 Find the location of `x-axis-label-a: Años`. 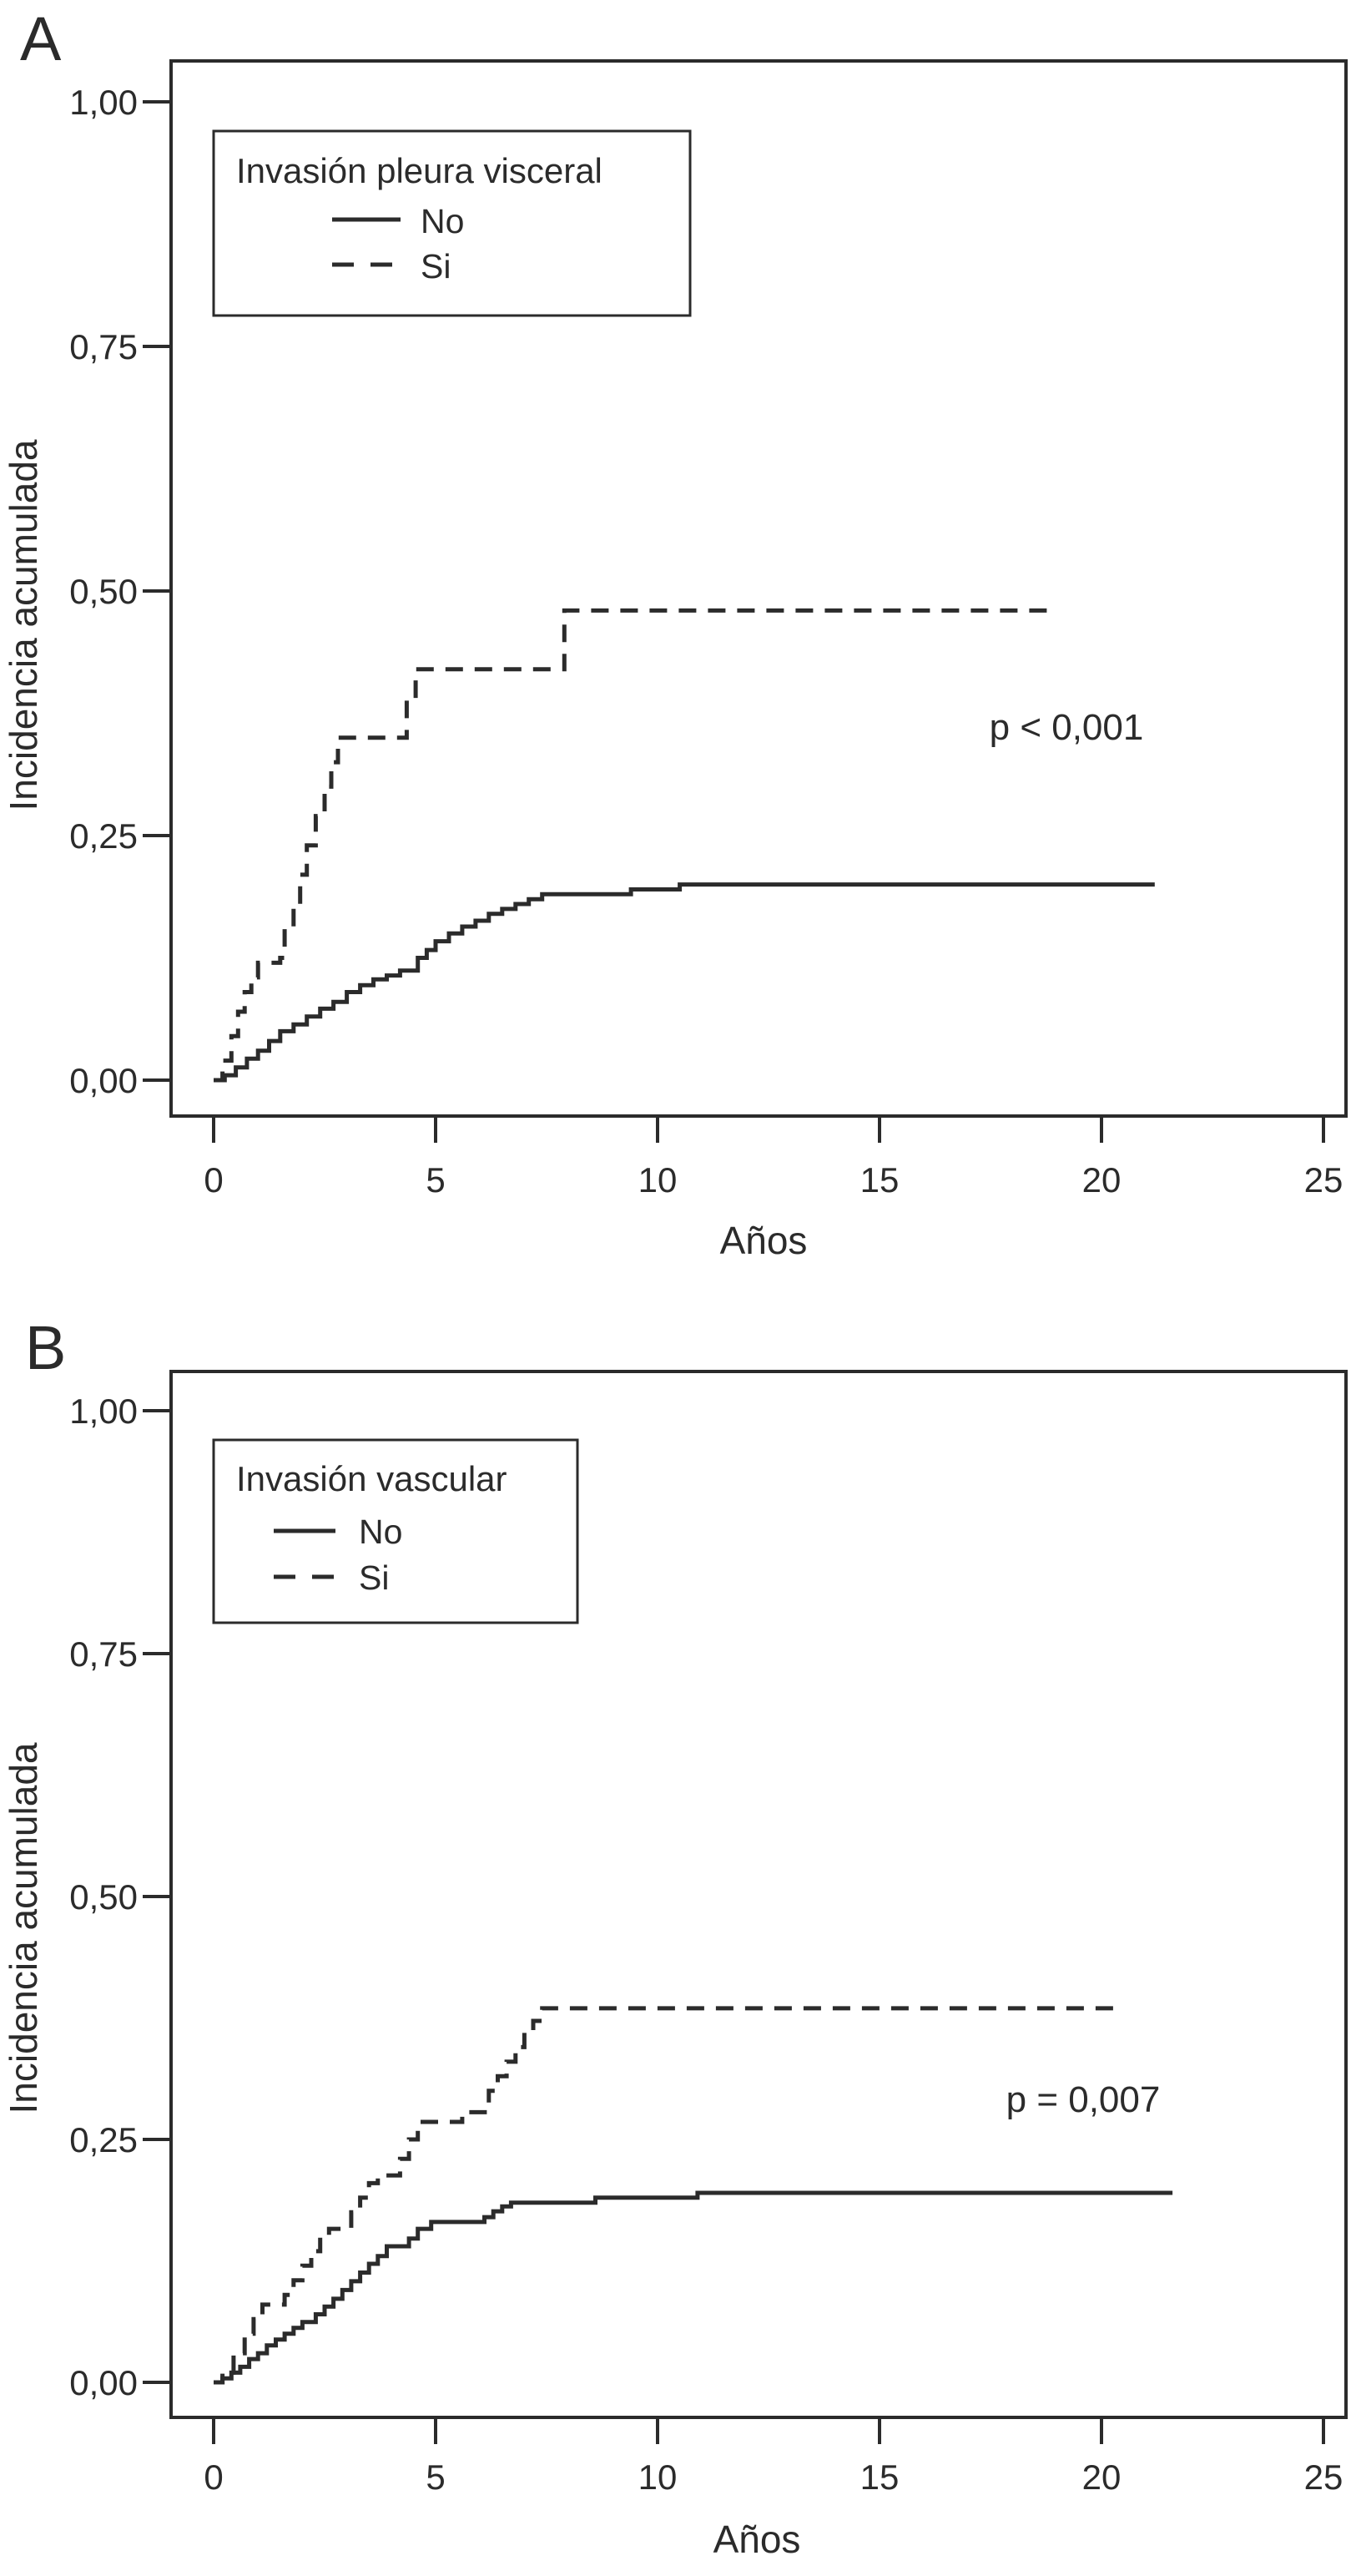

x-axis-label-a: Años is located at coordinates (764, 1240).